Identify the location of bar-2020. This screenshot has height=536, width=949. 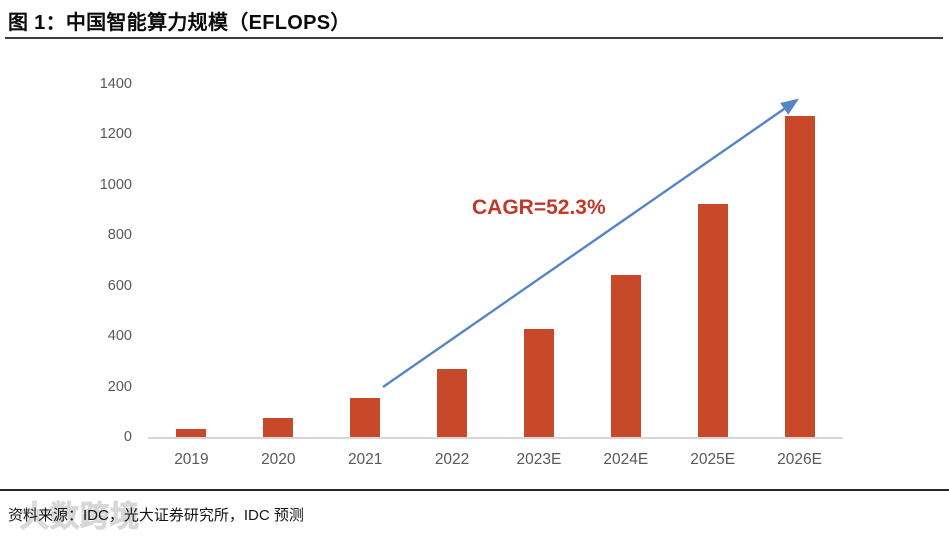
(278, 427).